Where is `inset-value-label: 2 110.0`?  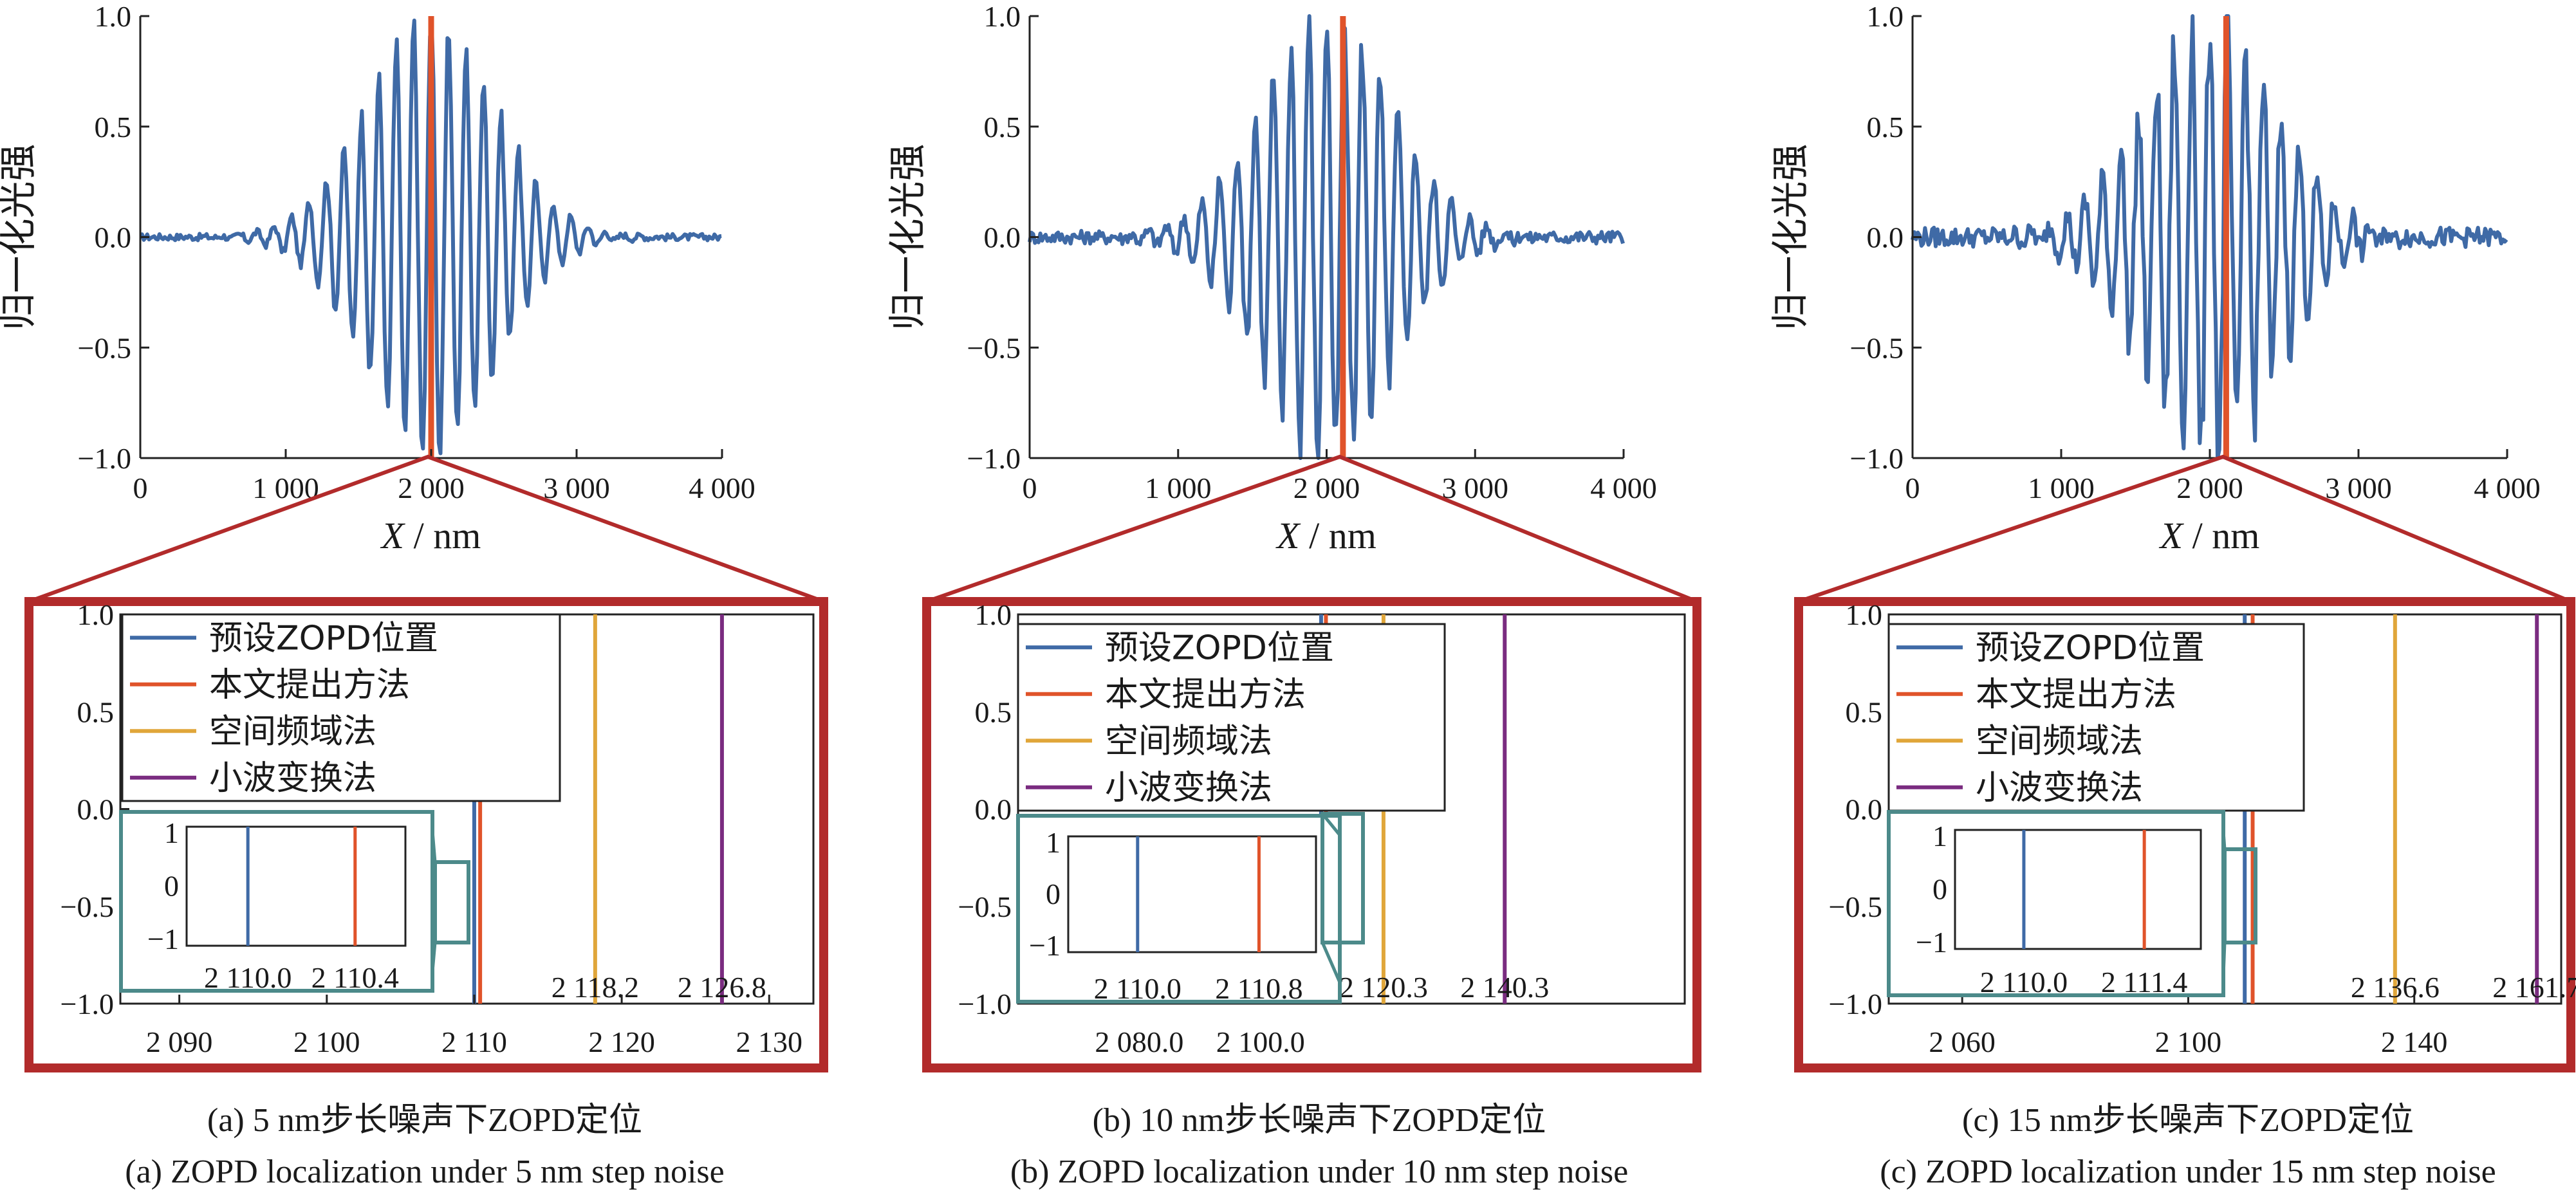 inset-value-label: 2 110.0 is located at coordinates (248, 977).